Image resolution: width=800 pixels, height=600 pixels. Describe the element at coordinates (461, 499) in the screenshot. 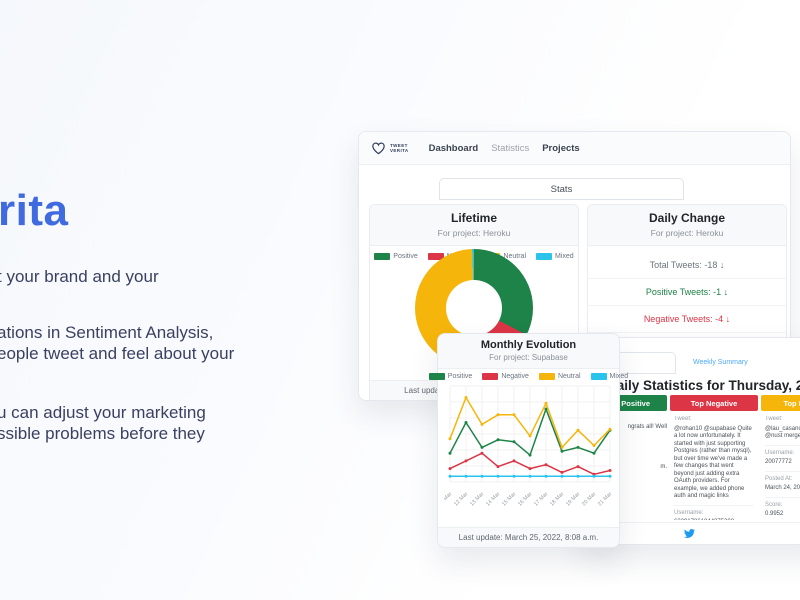

I see `x-tick-label: 12 Mar` at that location.